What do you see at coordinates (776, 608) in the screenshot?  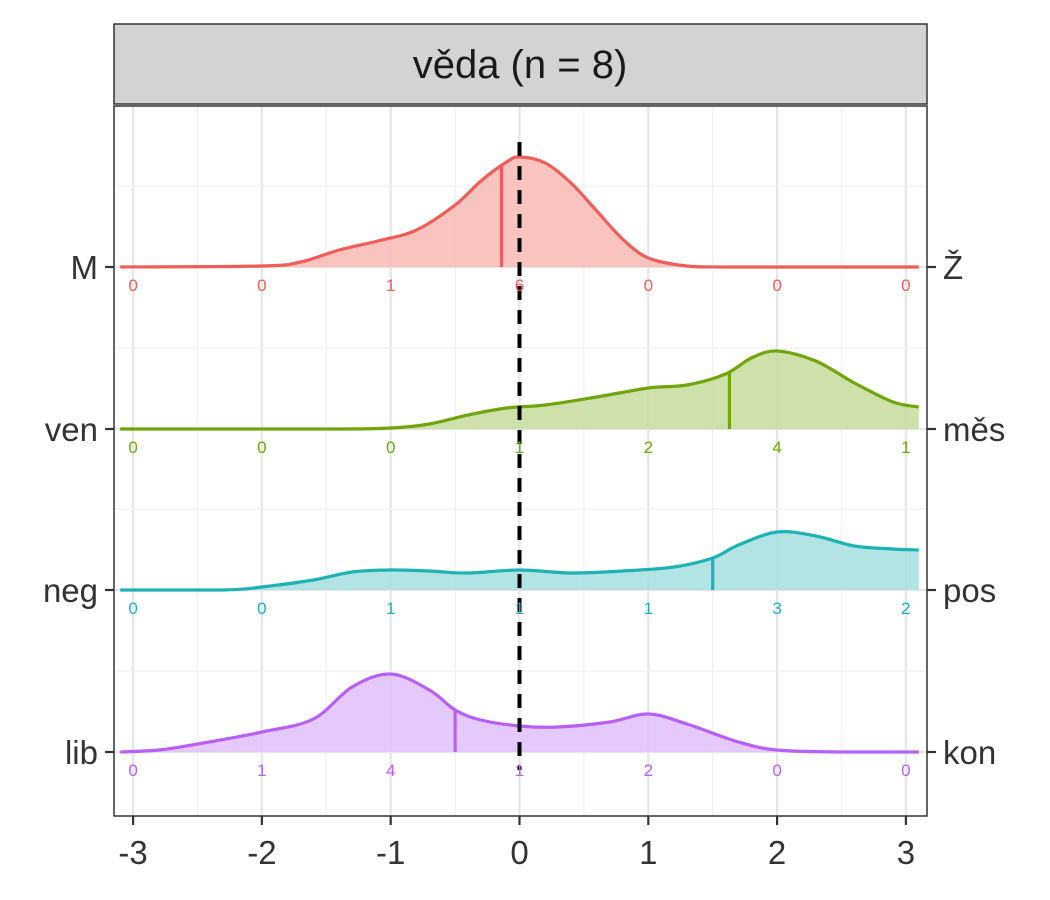 I see `count-label: 3` at bounding box center [776, 608].